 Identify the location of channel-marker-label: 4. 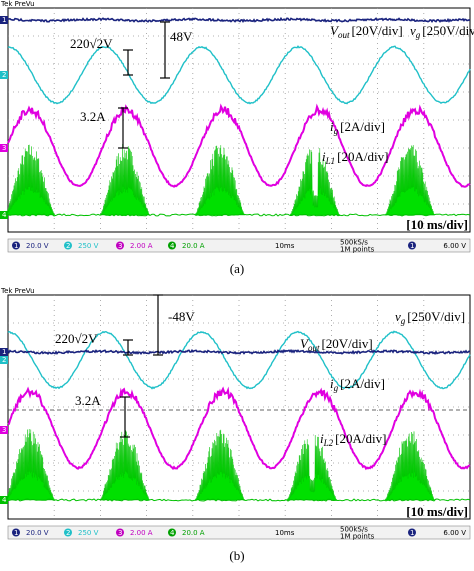
(4, 500).